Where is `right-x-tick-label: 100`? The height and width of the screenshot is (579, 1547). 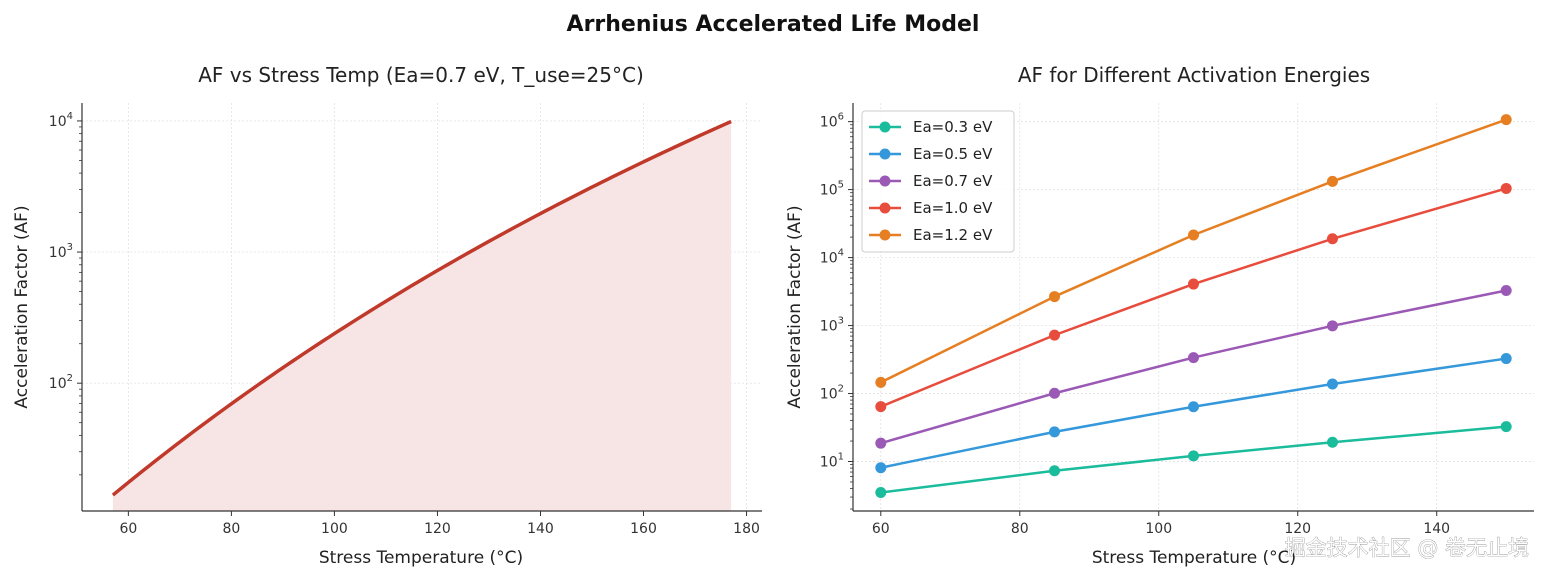
right-x-tick-label: 100 is located at coordinates (1158, 529).